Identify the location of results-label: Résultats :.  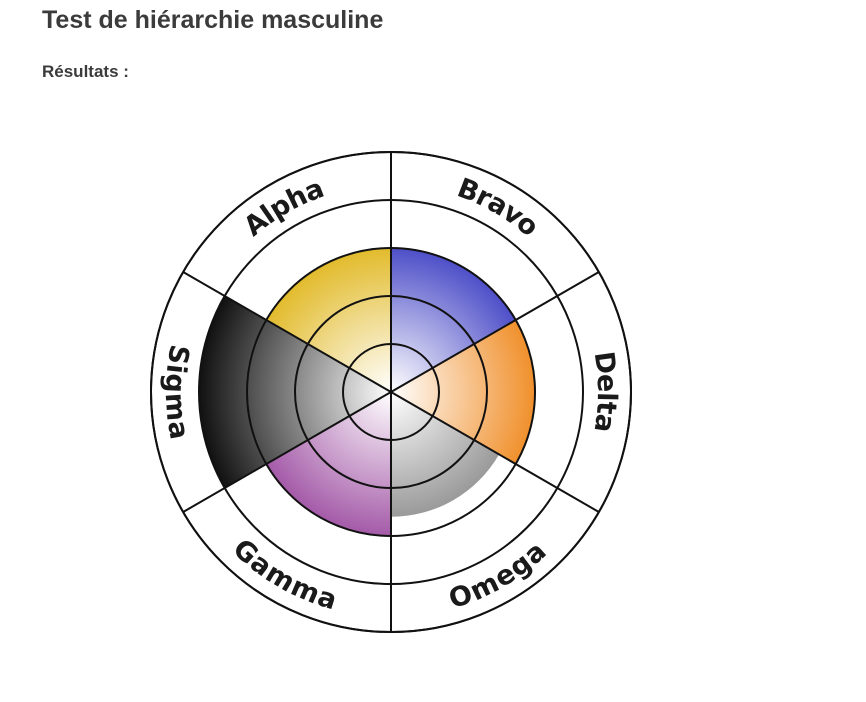
(85, 71).